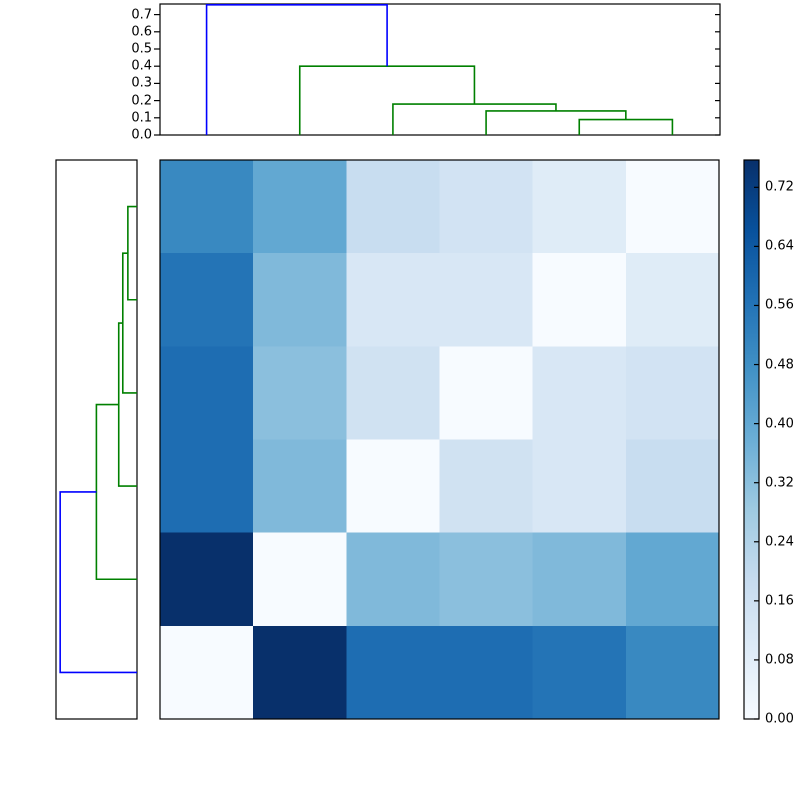 This screenshot has width=800, height=800. I want to click on top-dendrogram-axis-tick-label: 0.4, so click(141, 66).